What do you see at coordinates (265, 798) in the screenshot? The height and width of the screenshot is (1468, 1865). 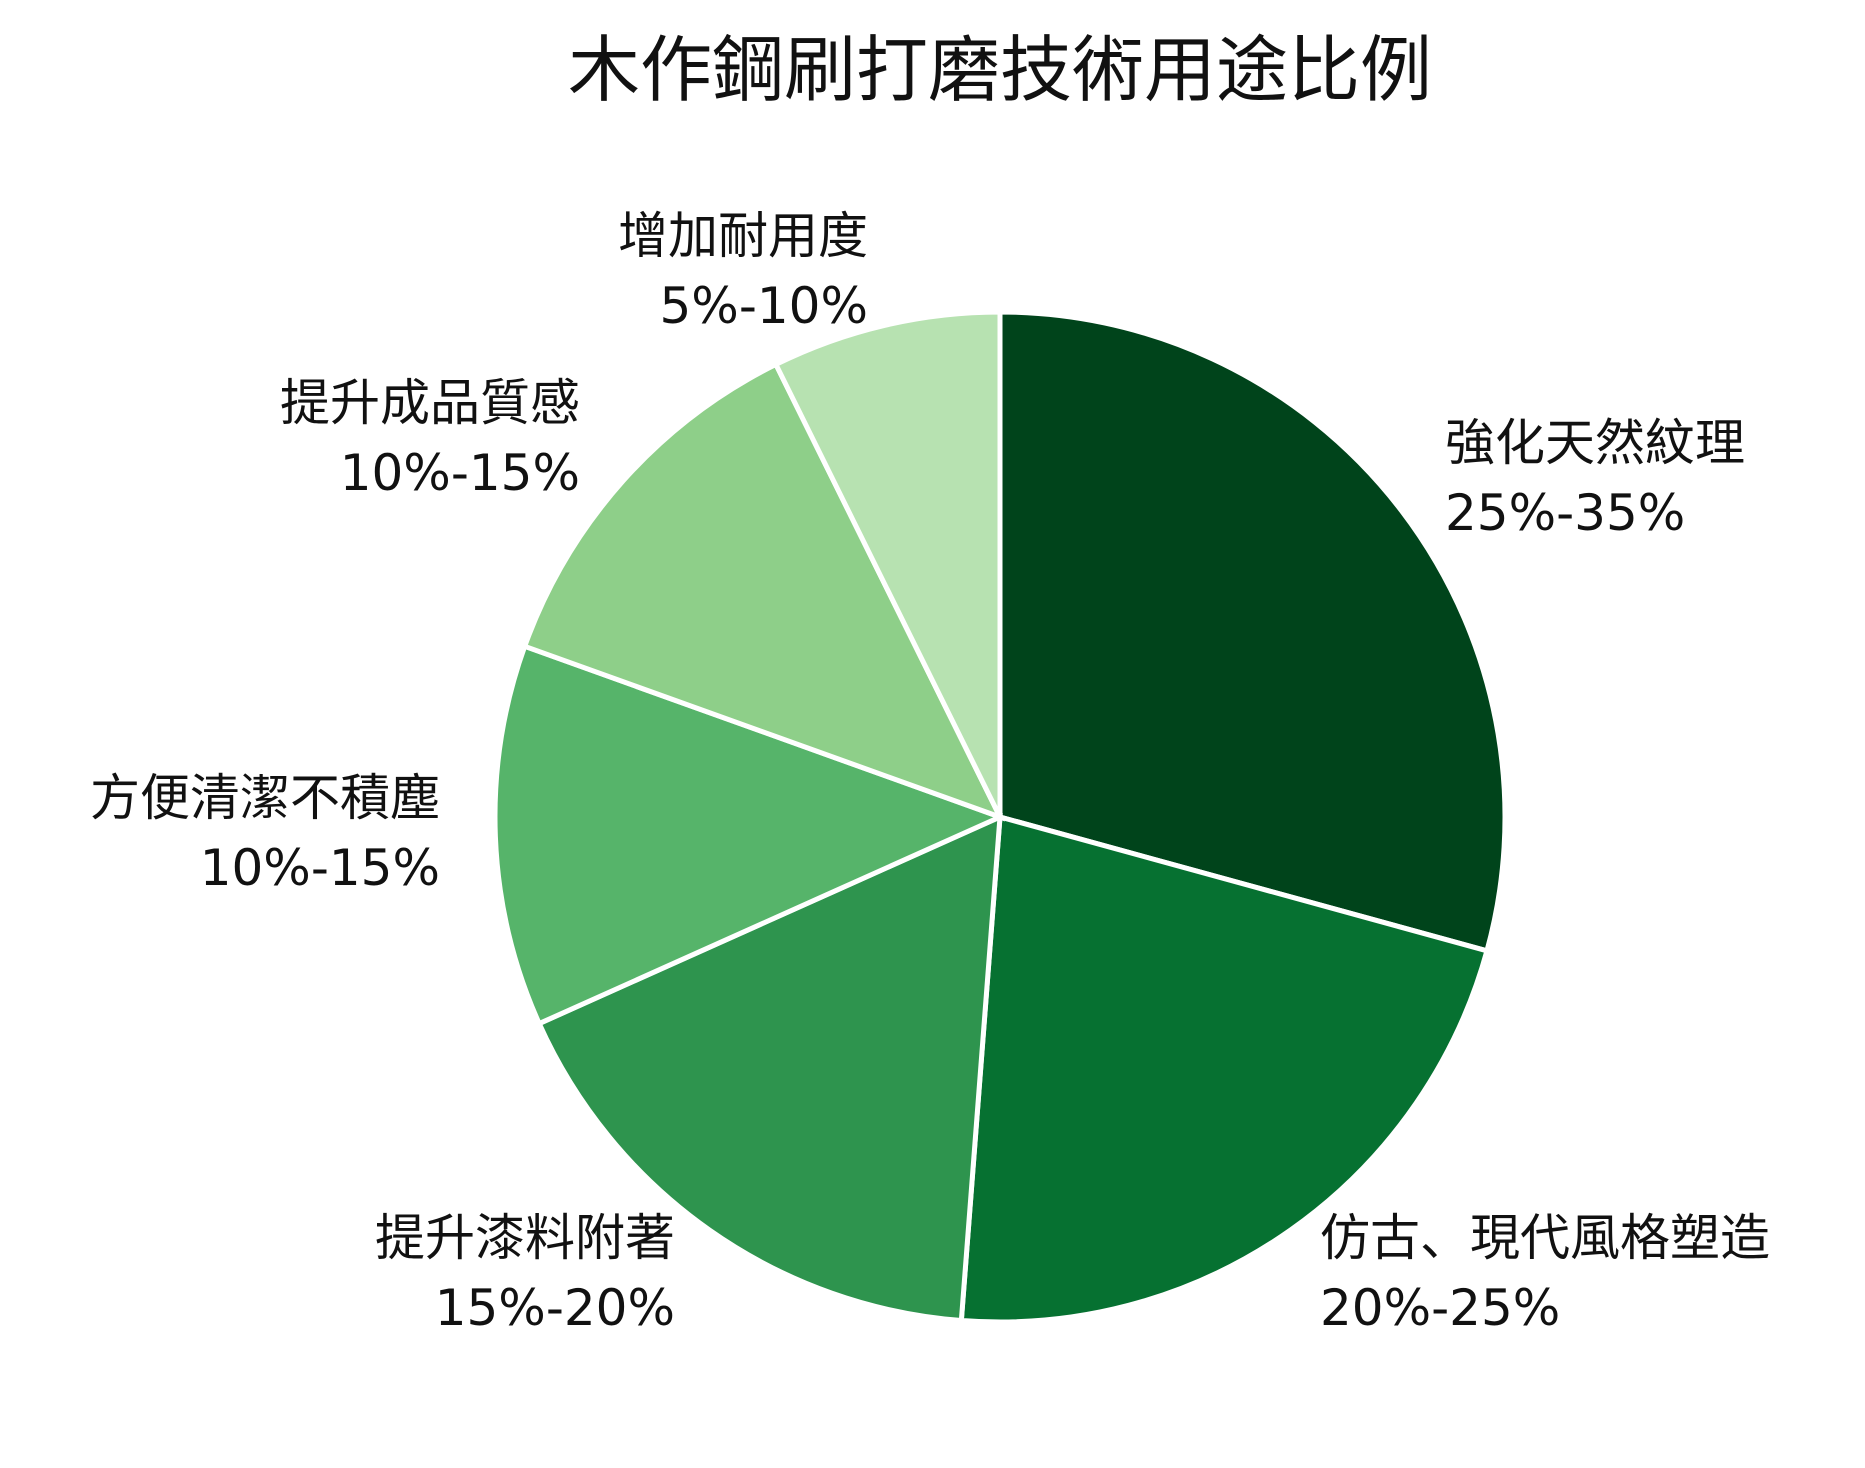 I see `slice-label: 方便清潔不積塵` at bounding box center [265, 798].